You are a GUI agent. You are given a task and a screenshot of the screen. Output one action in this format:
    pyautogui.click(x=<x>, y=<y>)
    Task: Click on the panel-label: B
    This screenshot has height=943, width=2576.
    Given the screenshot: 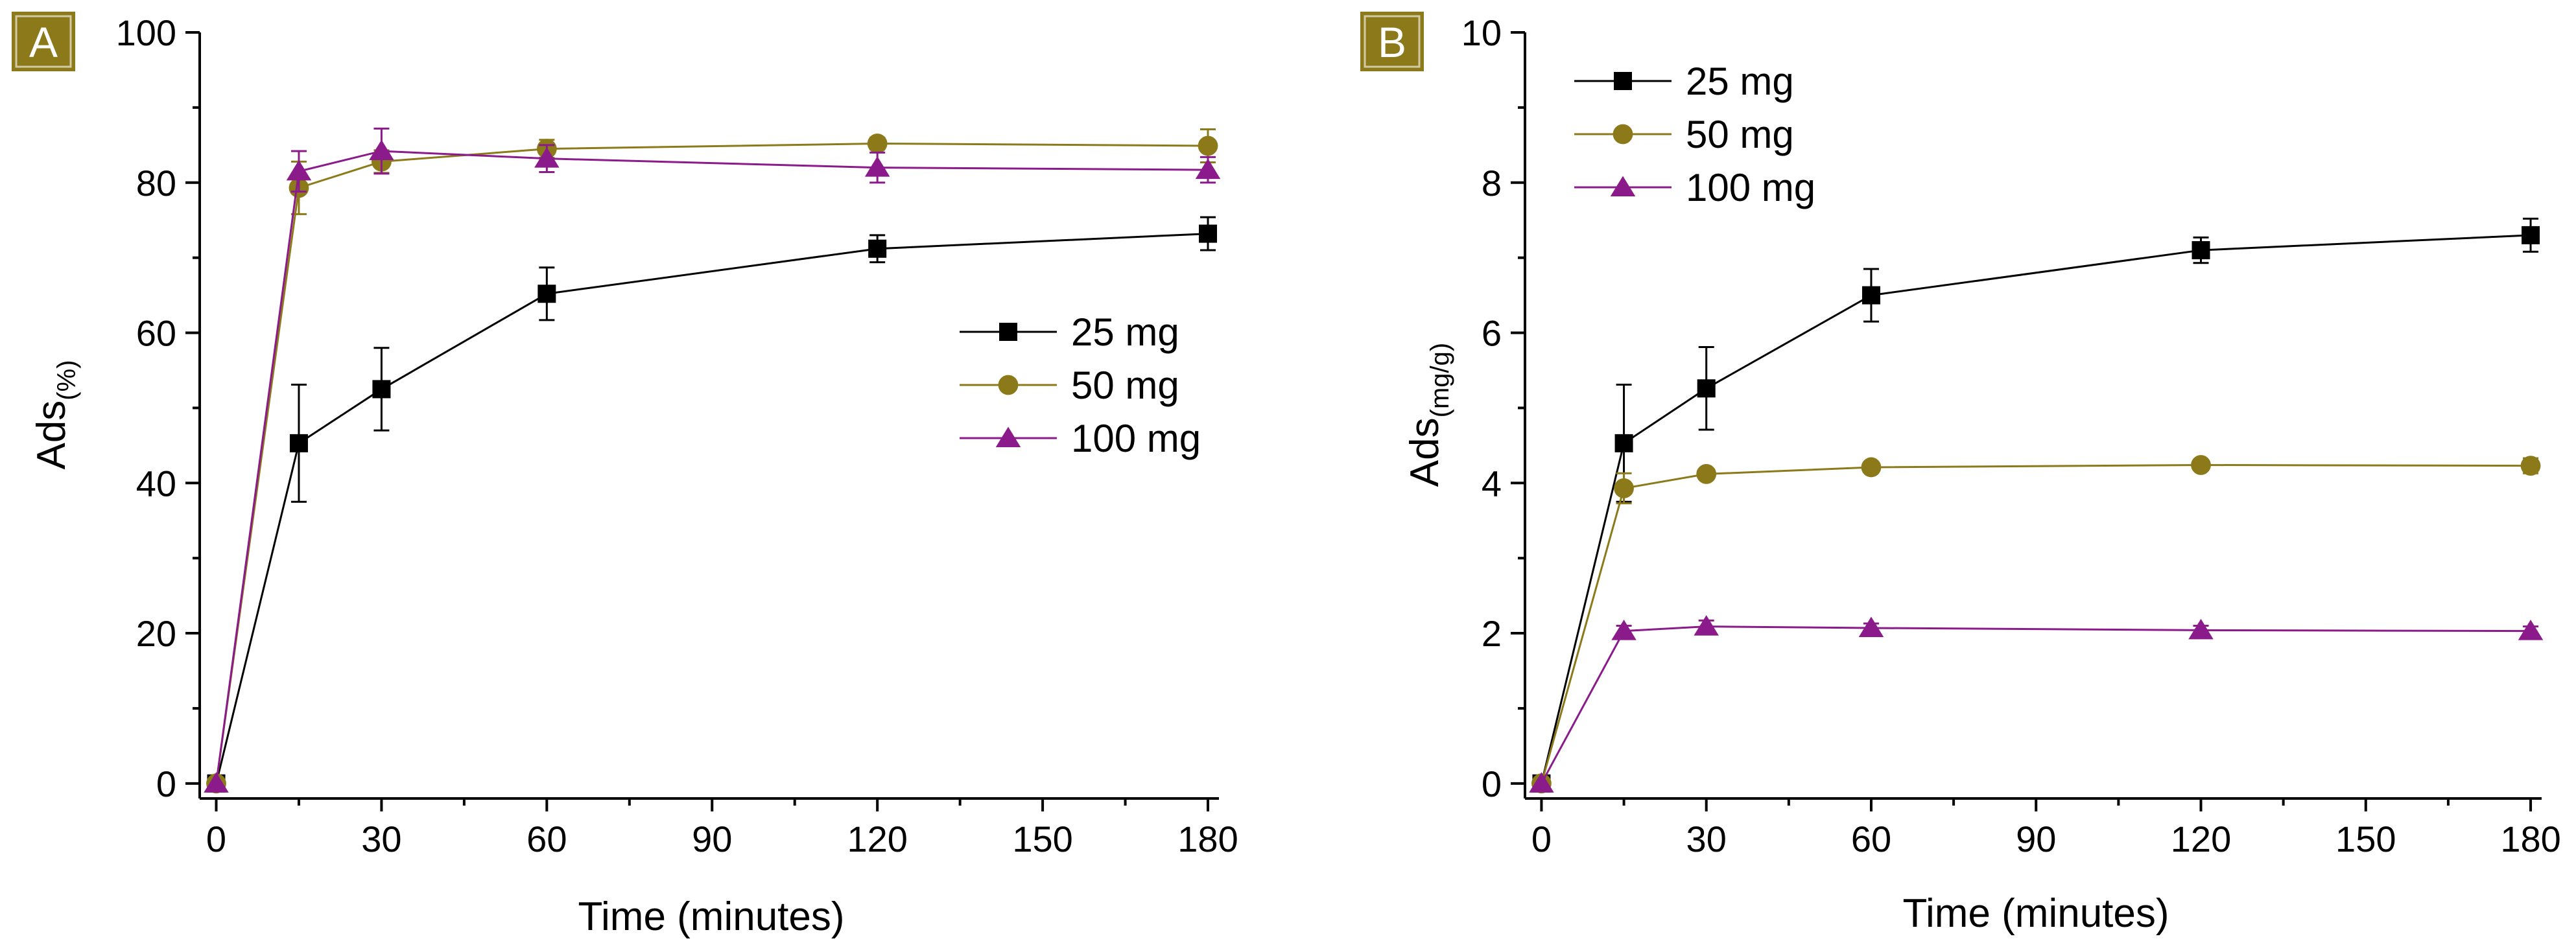 What is the action you would take?
    pyautogui.click(x=1392, y=42)
    